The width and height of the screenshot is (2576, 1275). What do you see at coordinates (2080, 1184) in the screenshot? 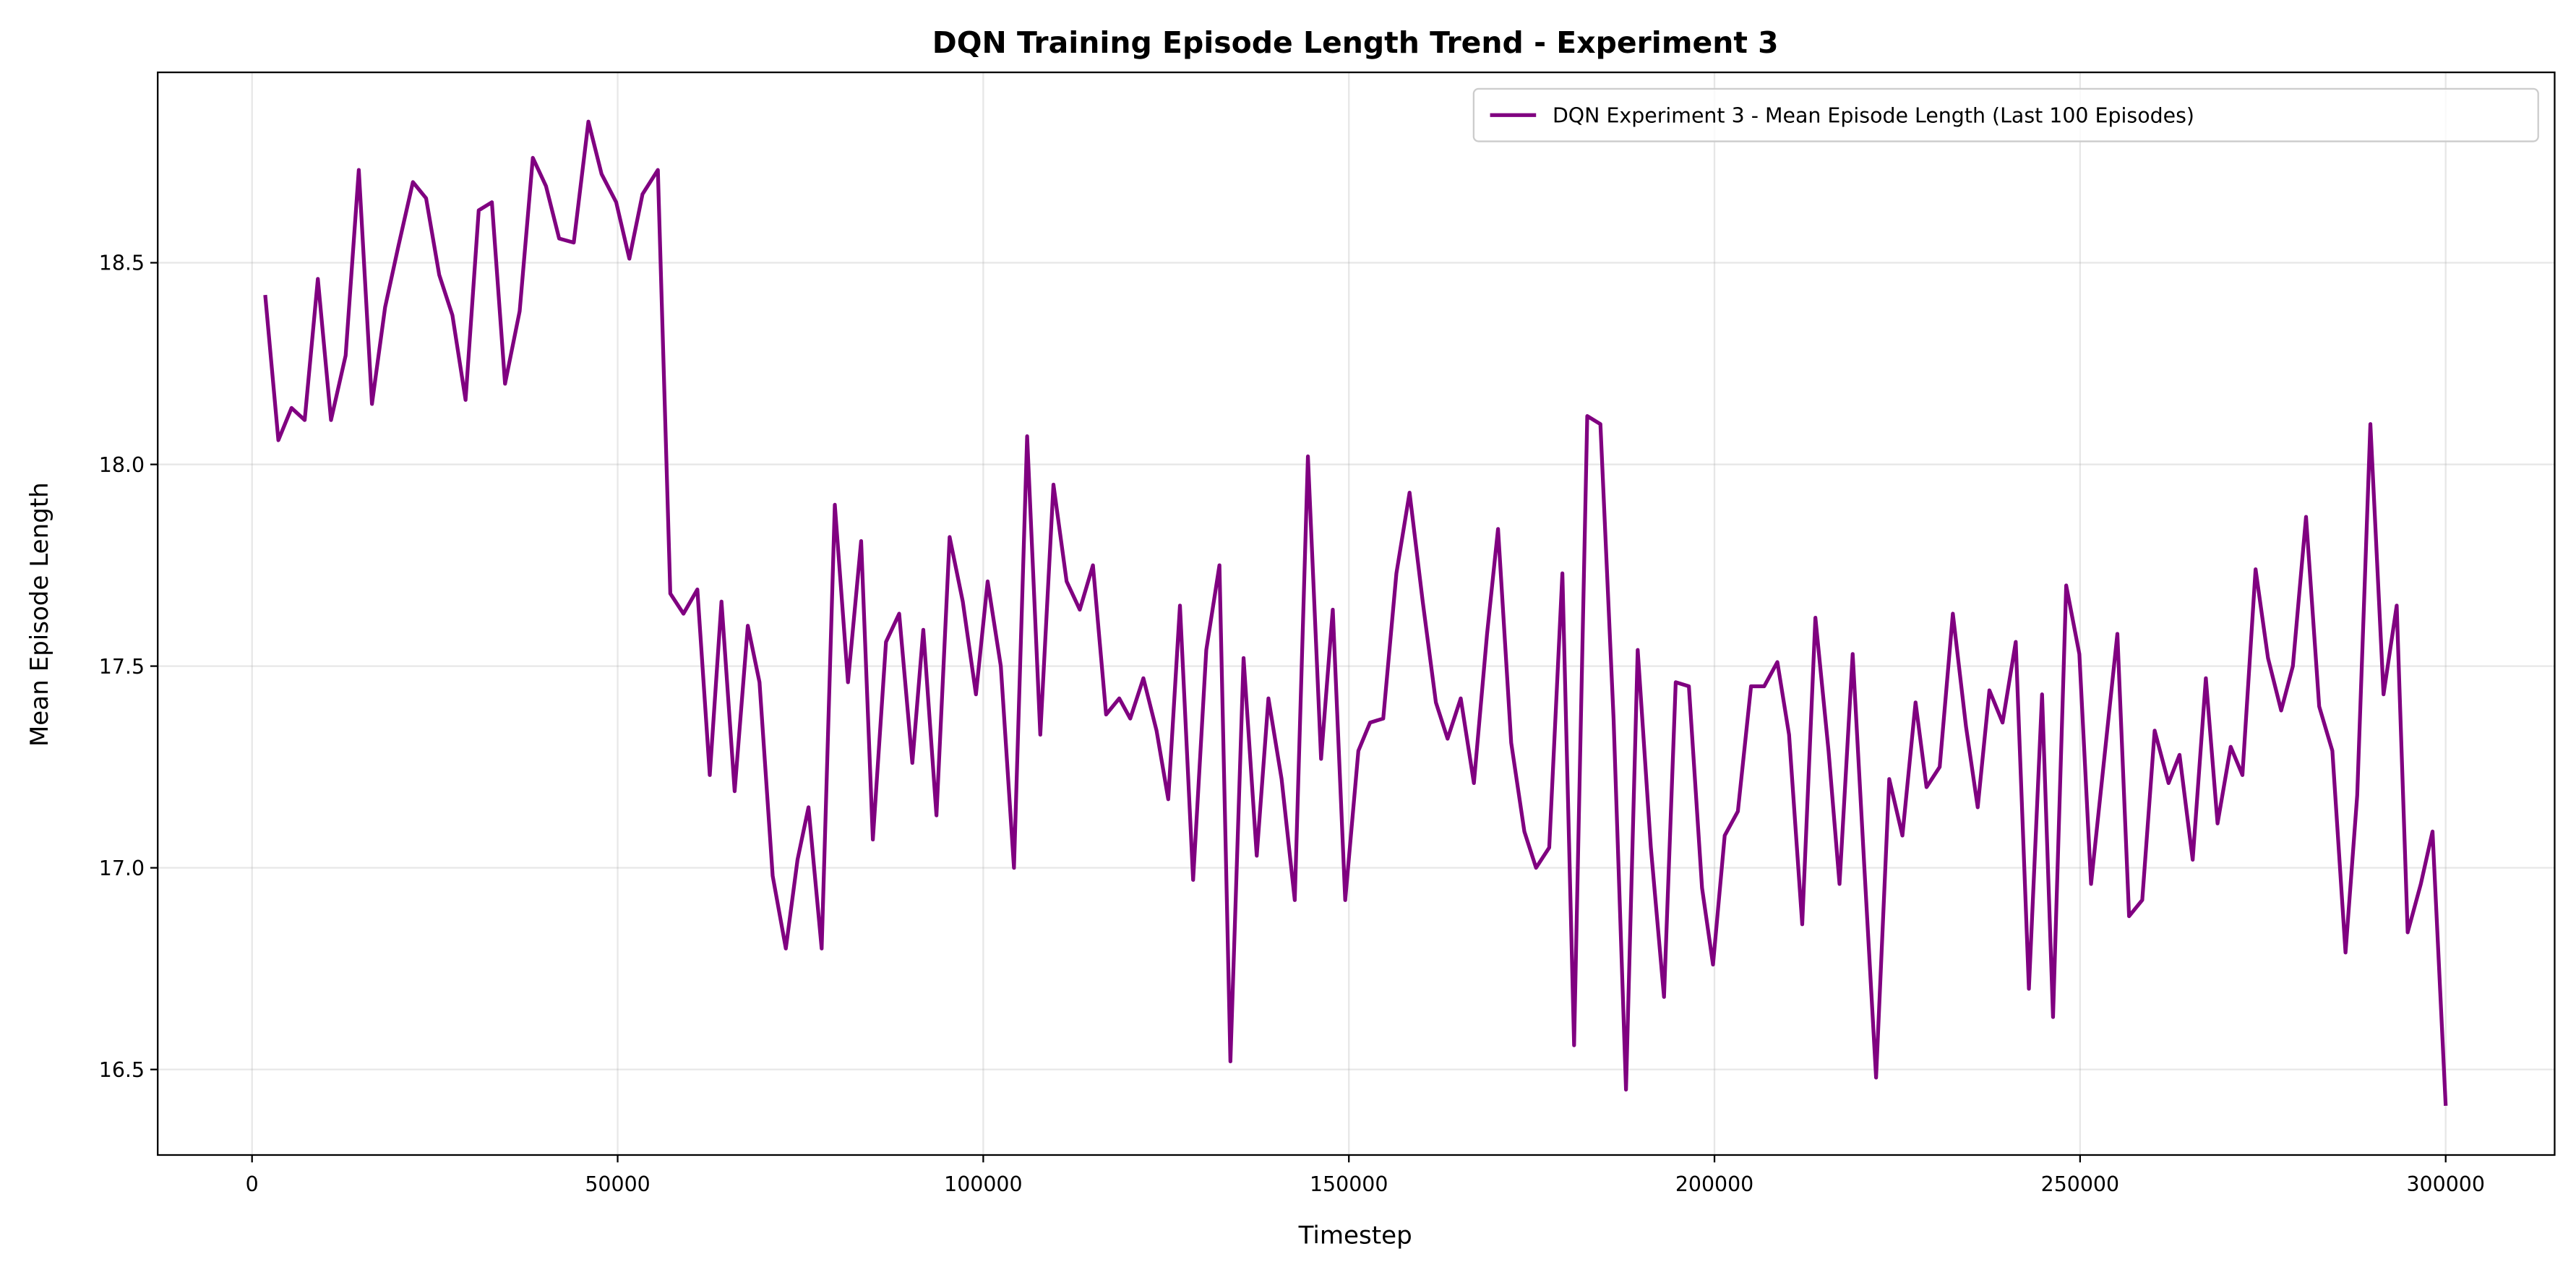
I see `x-tick-label: 250000` at bounding box center [2080, 1184].